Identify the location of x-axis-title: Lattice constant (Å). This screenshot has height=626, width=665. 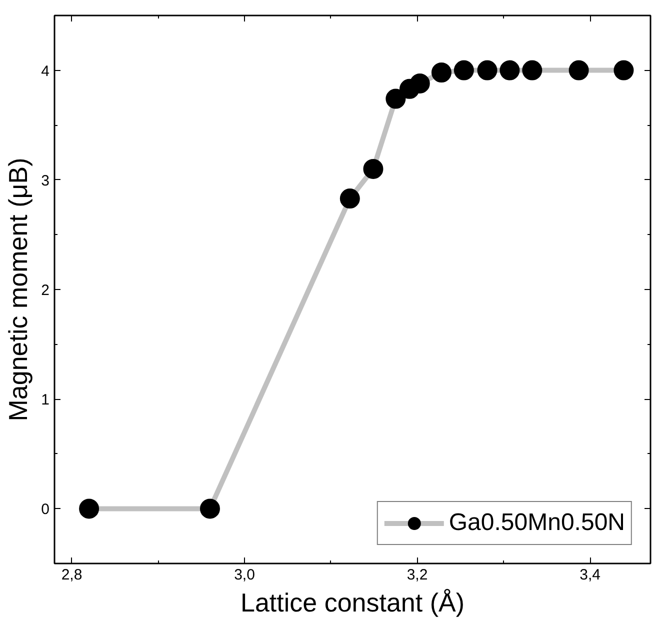
(352, 603).